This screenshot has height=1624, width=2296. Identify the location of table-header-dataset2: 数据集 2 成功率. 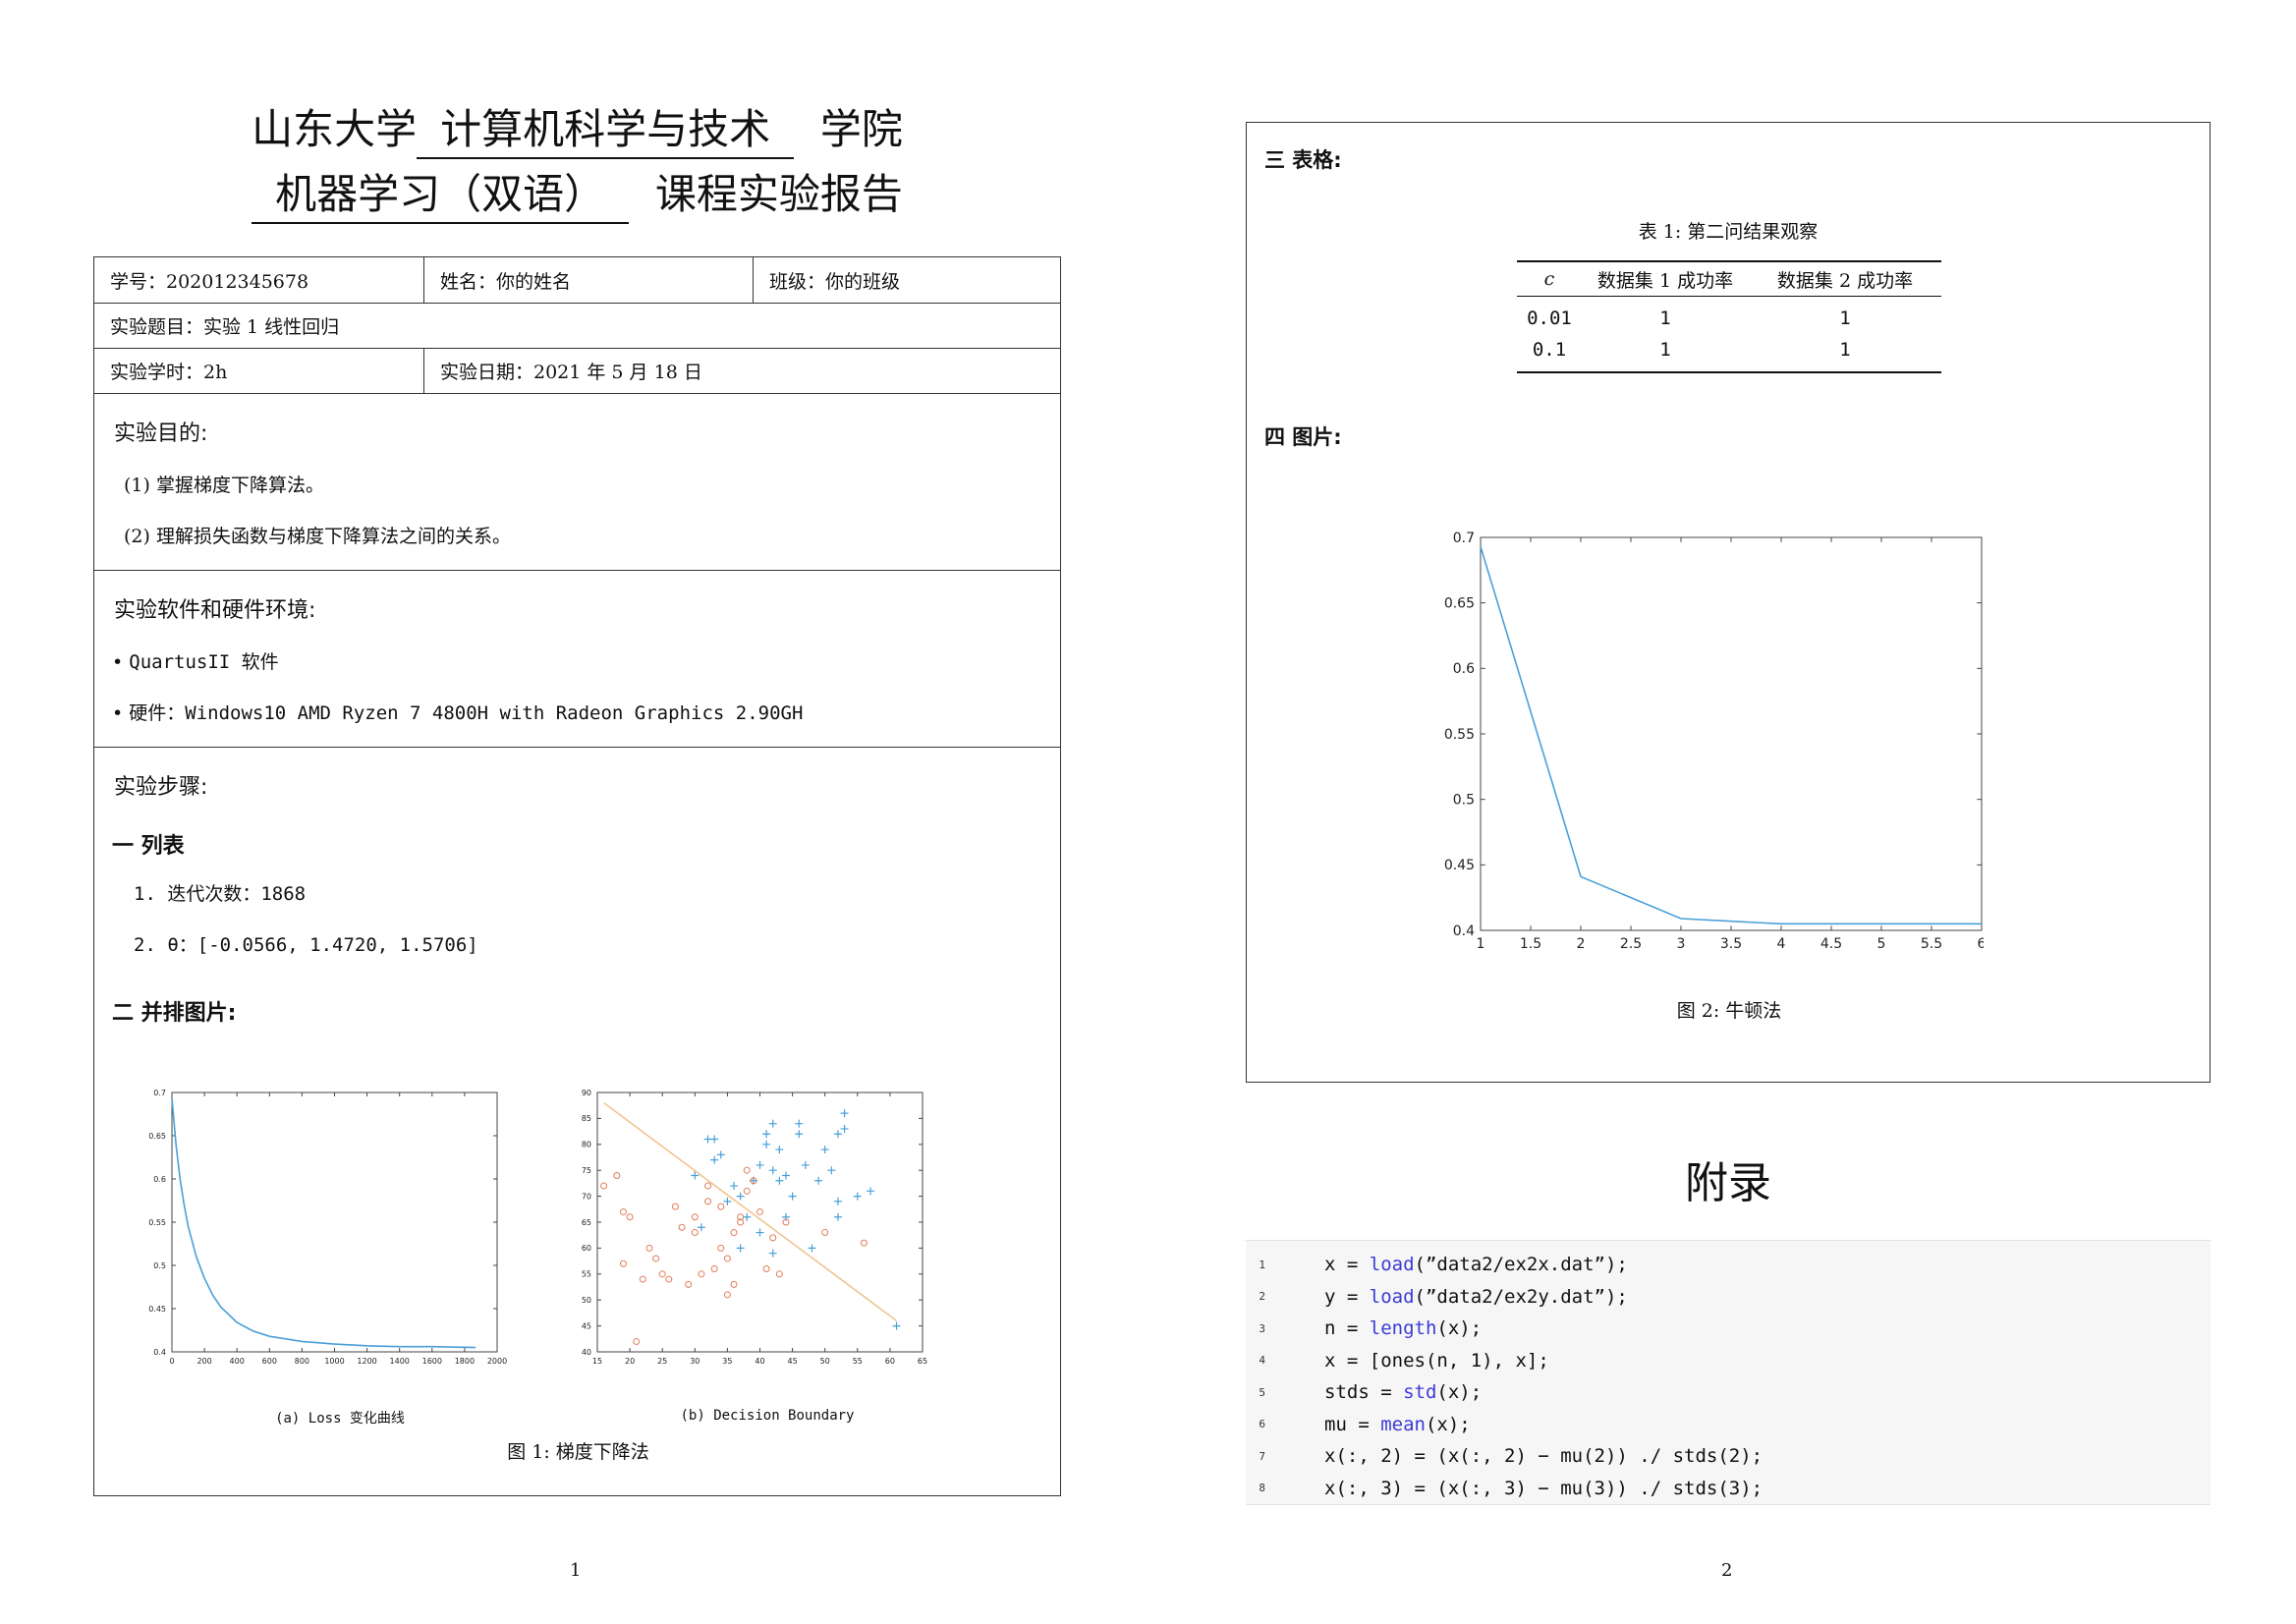
(1845, 280).